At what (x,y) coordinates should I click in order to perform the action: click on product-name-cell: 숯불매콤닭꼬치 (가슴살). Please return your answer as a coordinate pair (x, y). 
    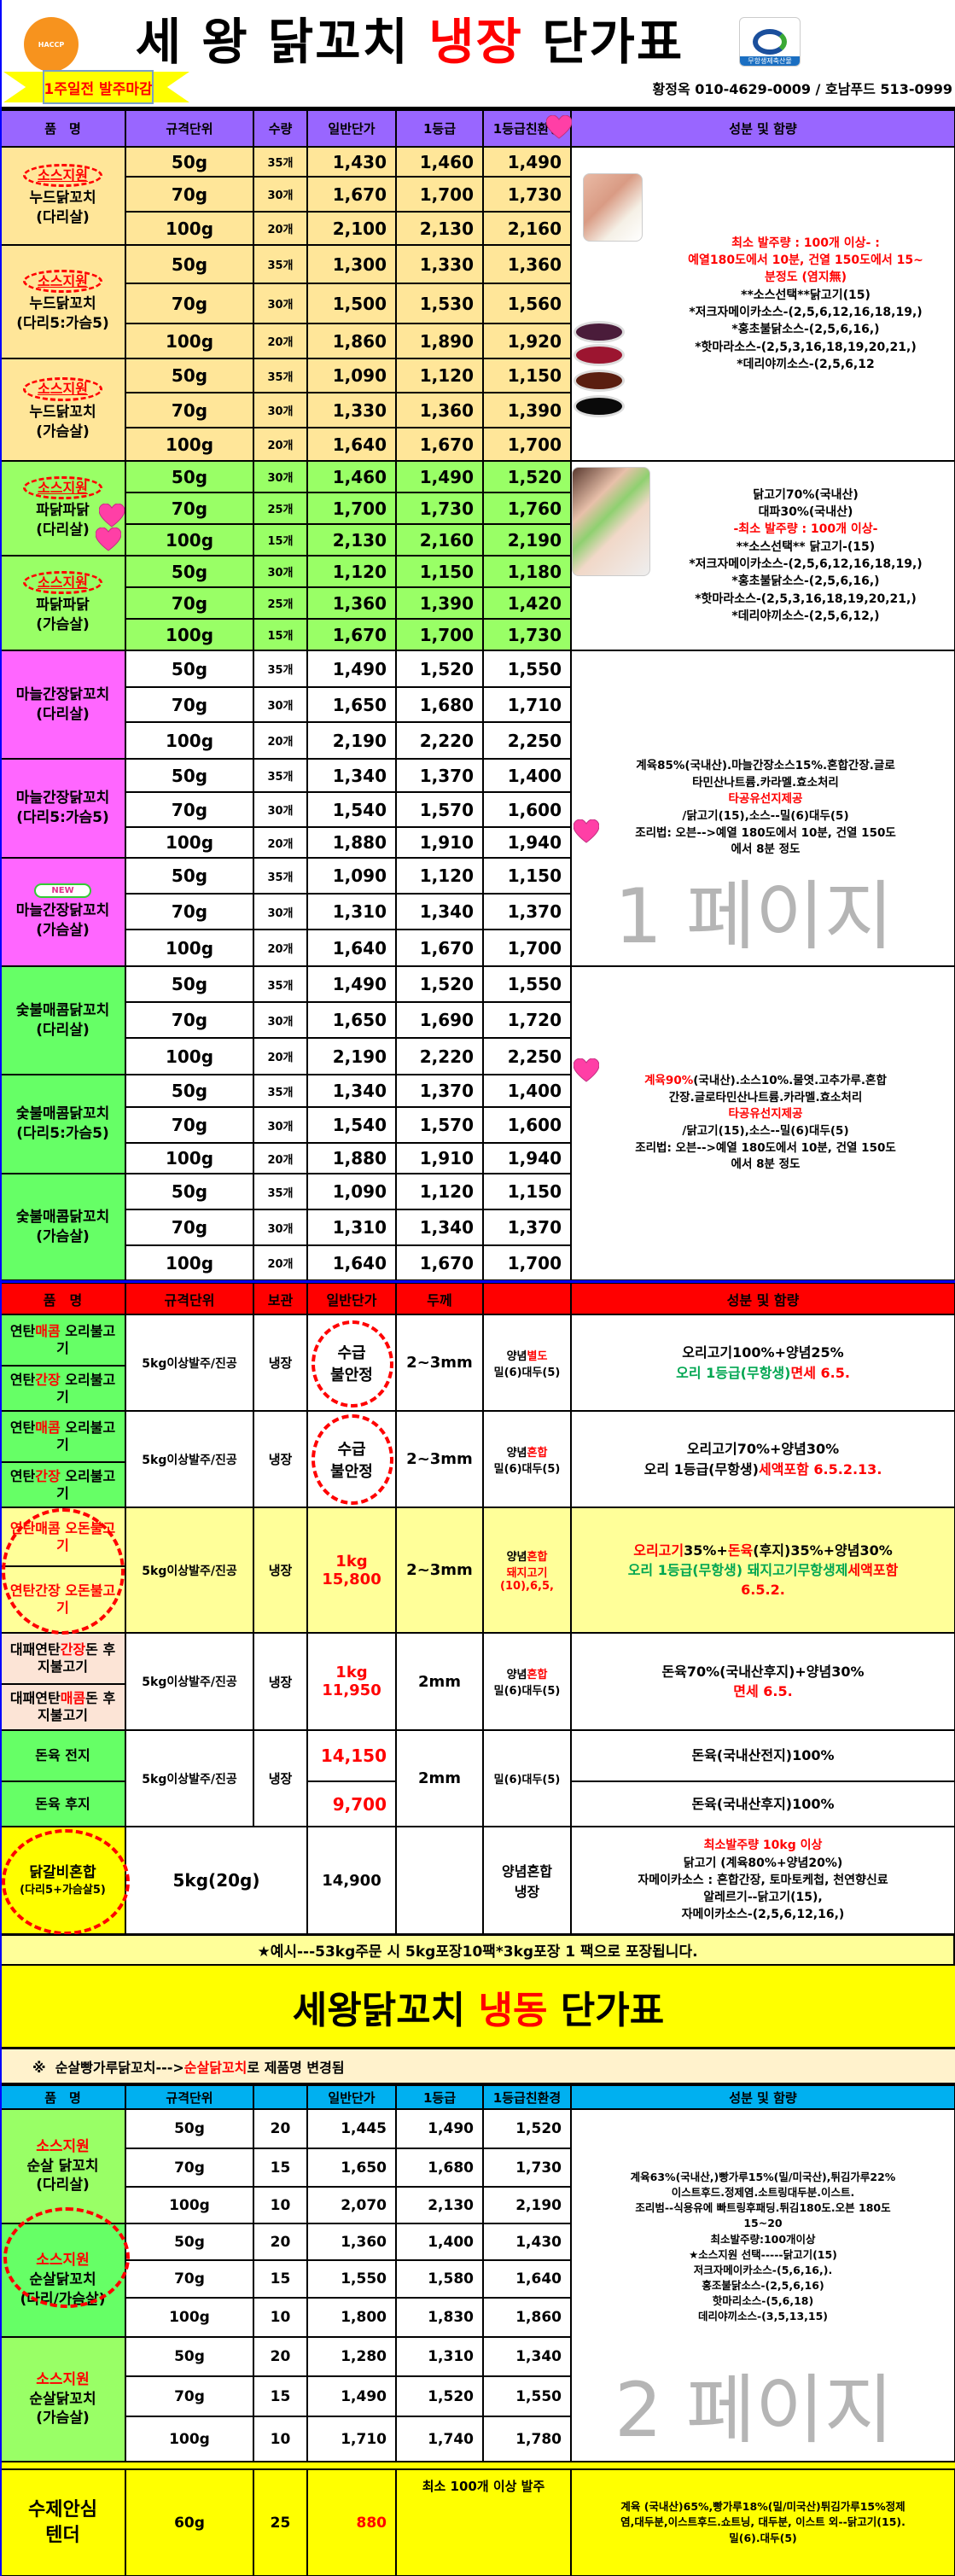
    Looking at the image, I should click on (63, 1227).